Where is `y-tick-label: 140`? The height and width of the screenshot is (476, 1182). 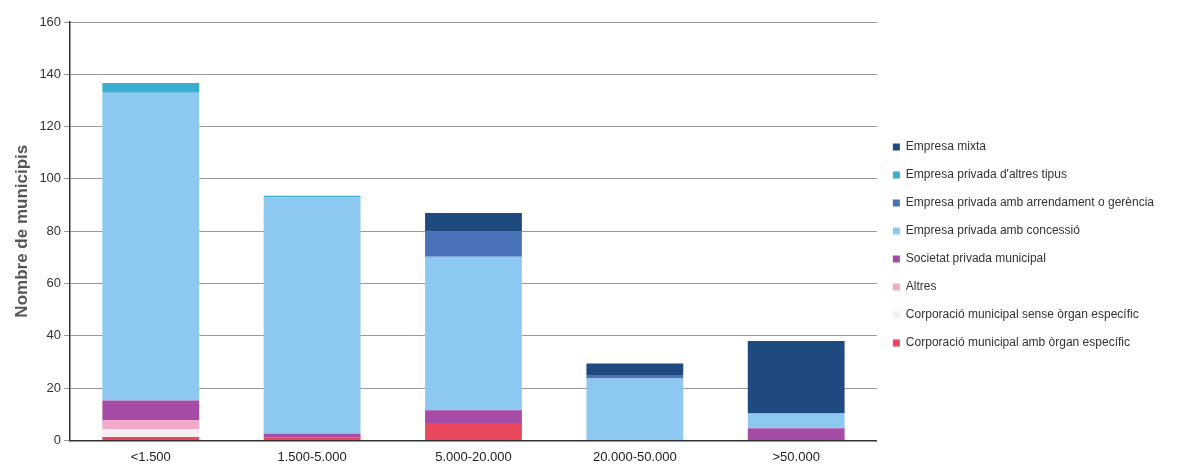
y-tick-label: 140 is located at coordinates (50, 73).